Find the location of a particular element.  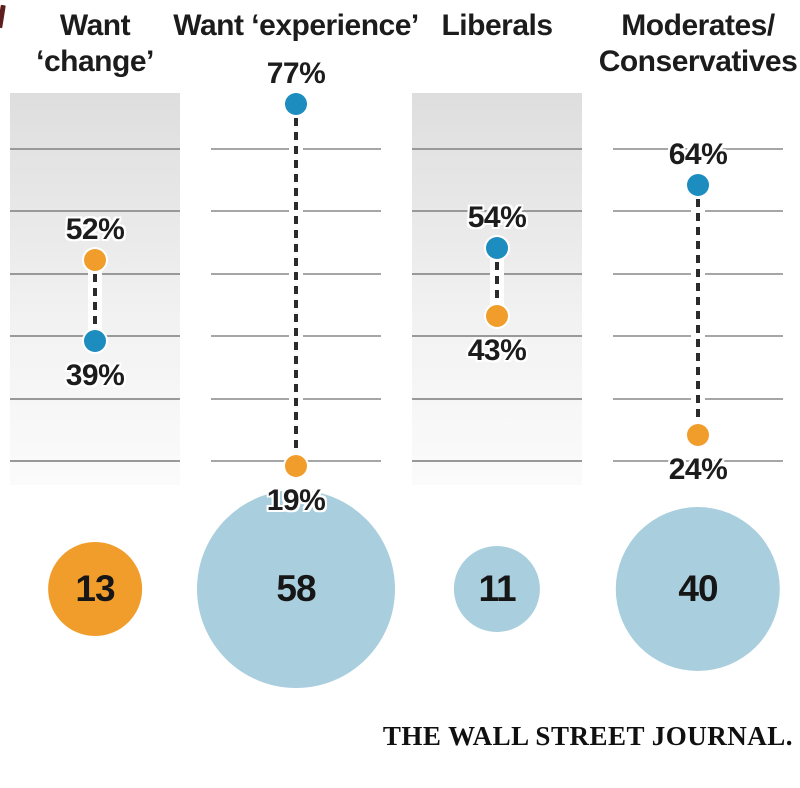

high-value-label: 64% is located at coordinates (698, 154).